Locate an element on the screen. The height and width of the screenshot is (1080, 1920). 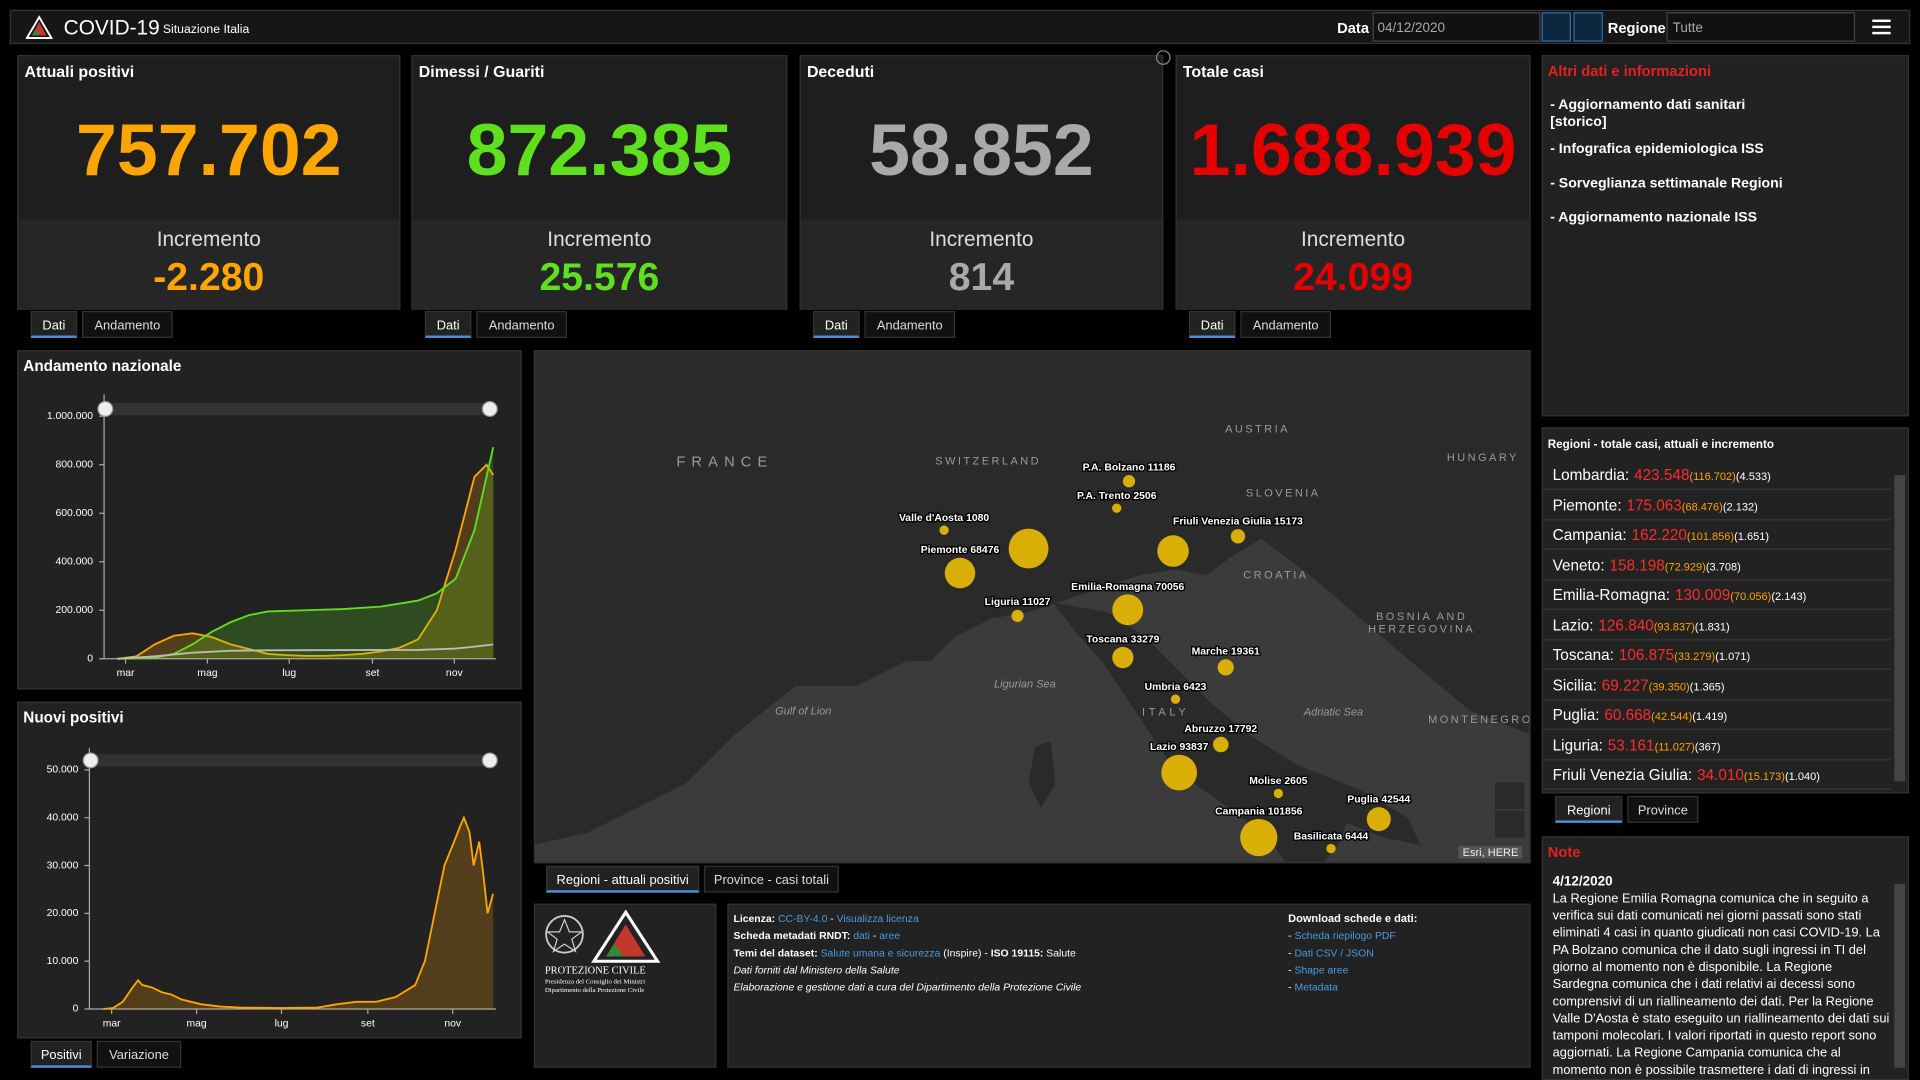
region-row: Veneto: 158.198(72.929)(3.708) is located at coordinates (1716, 565).